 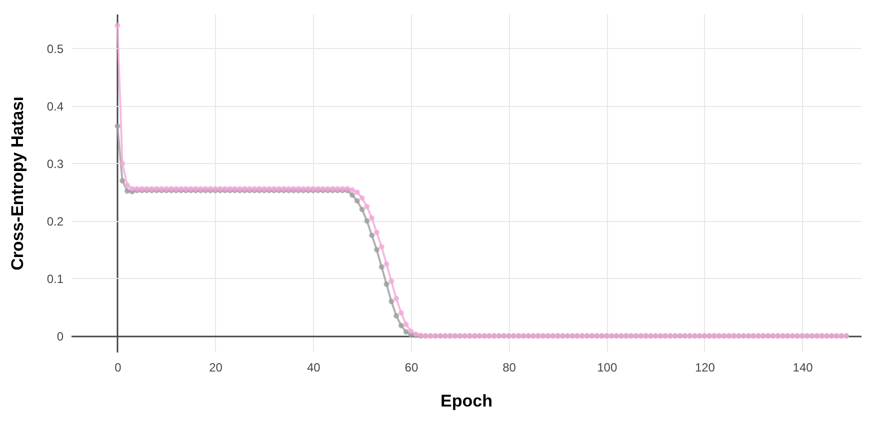 I want to click on x-tick-label: 100, so click(x=607, y=367).